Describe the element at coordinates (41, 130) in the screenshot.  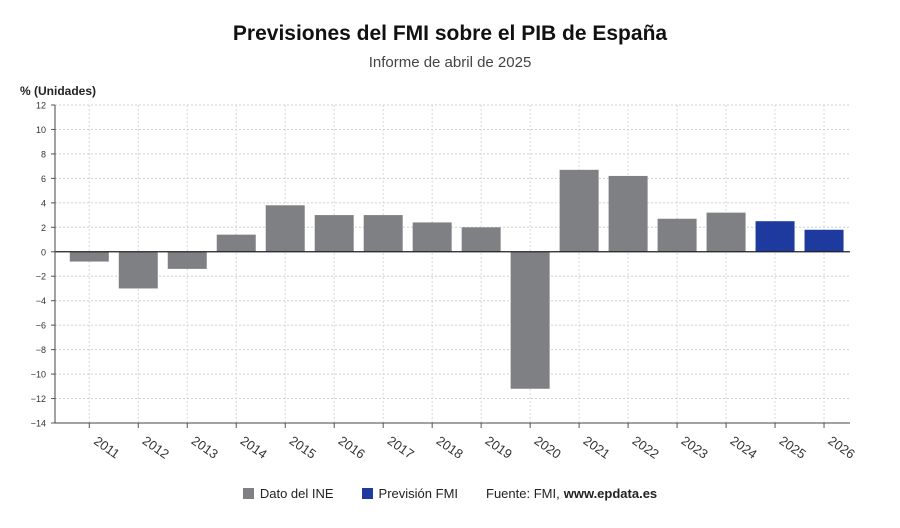
I see `y-tick-label: 10` at that location.